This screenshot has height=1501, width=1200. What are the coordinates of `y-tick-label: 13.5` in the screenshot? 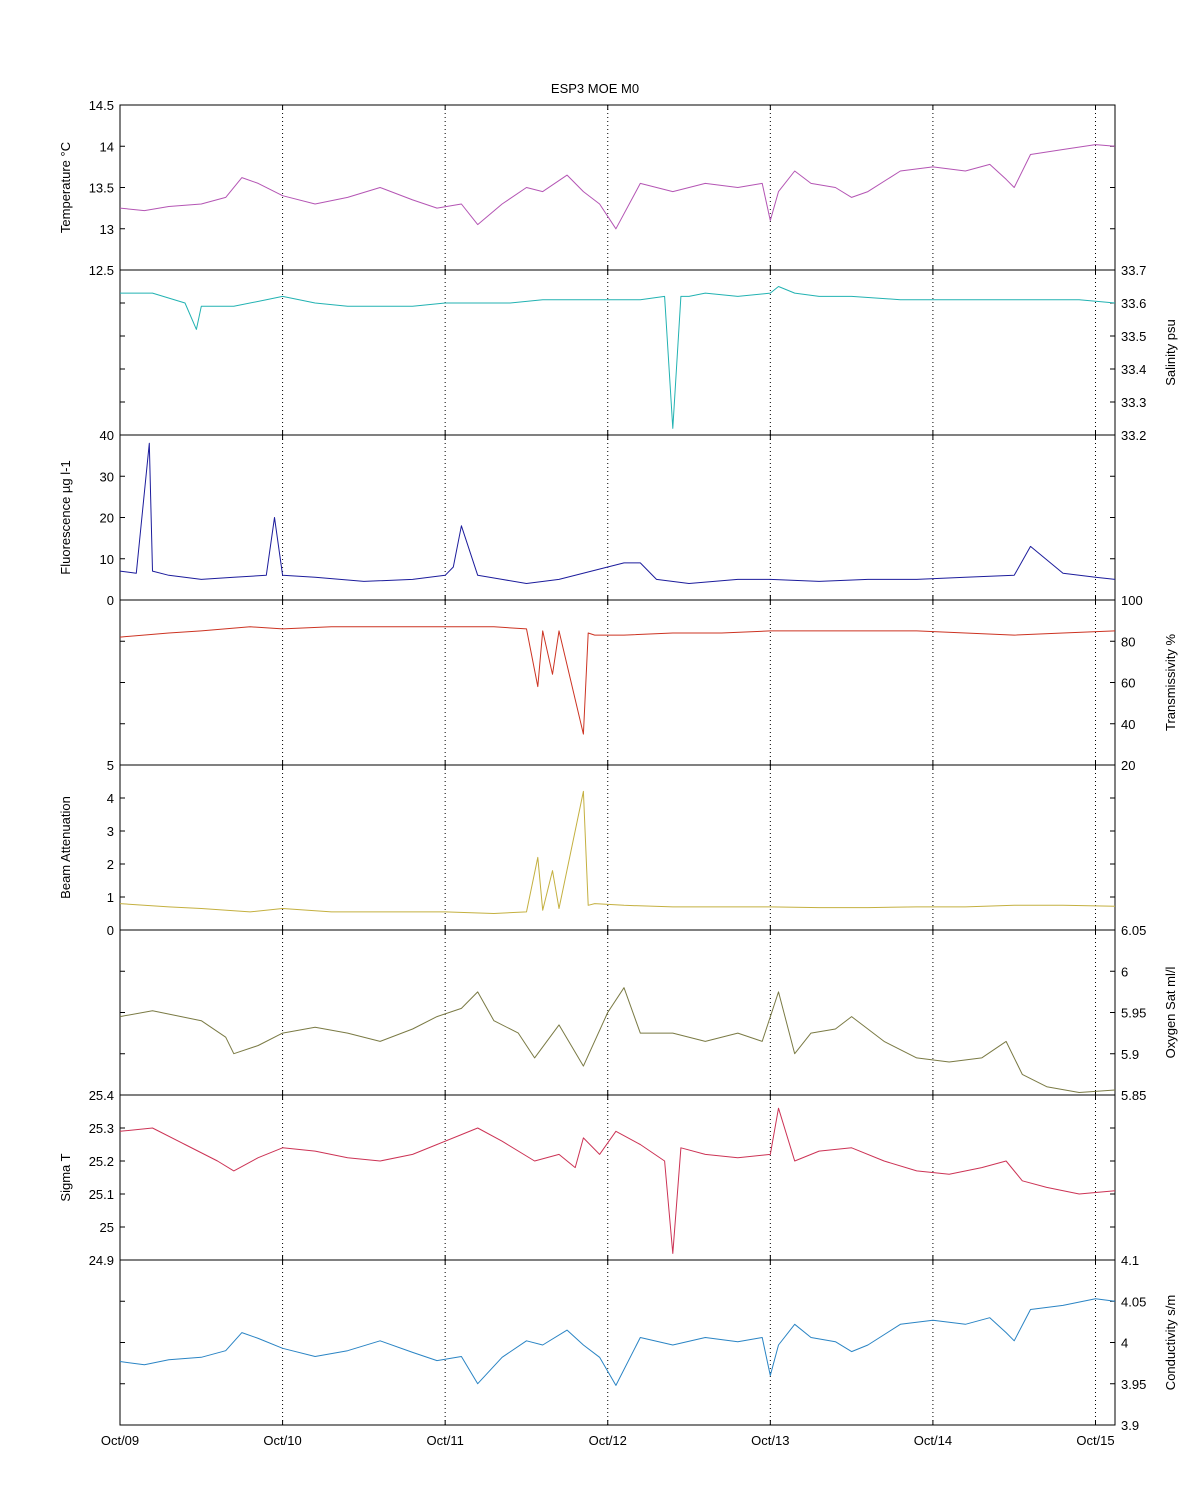 It's located at (101, 188).